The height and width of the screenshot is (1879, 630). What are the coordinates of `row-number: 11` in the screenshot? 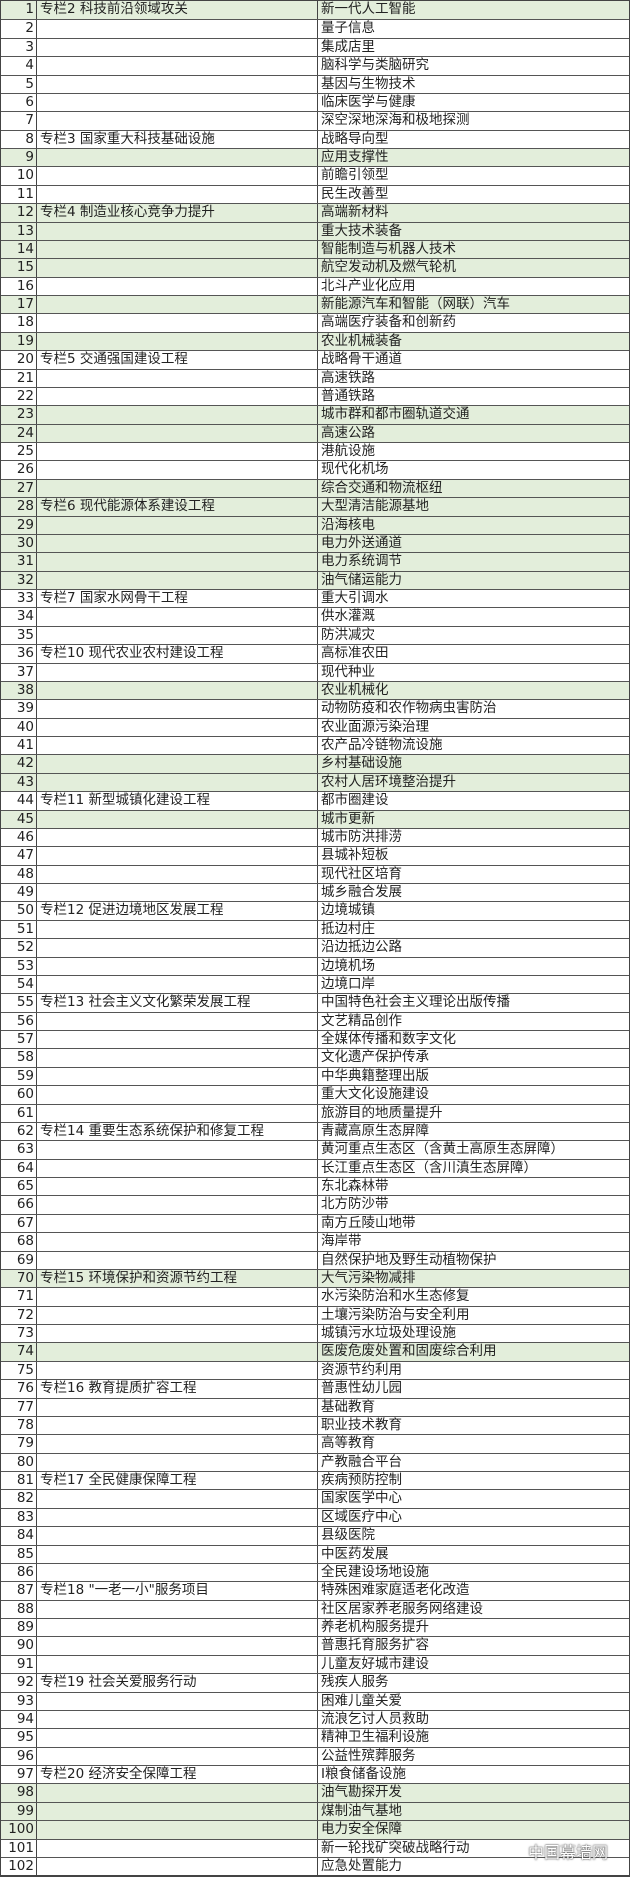 It's located at (19, 194).